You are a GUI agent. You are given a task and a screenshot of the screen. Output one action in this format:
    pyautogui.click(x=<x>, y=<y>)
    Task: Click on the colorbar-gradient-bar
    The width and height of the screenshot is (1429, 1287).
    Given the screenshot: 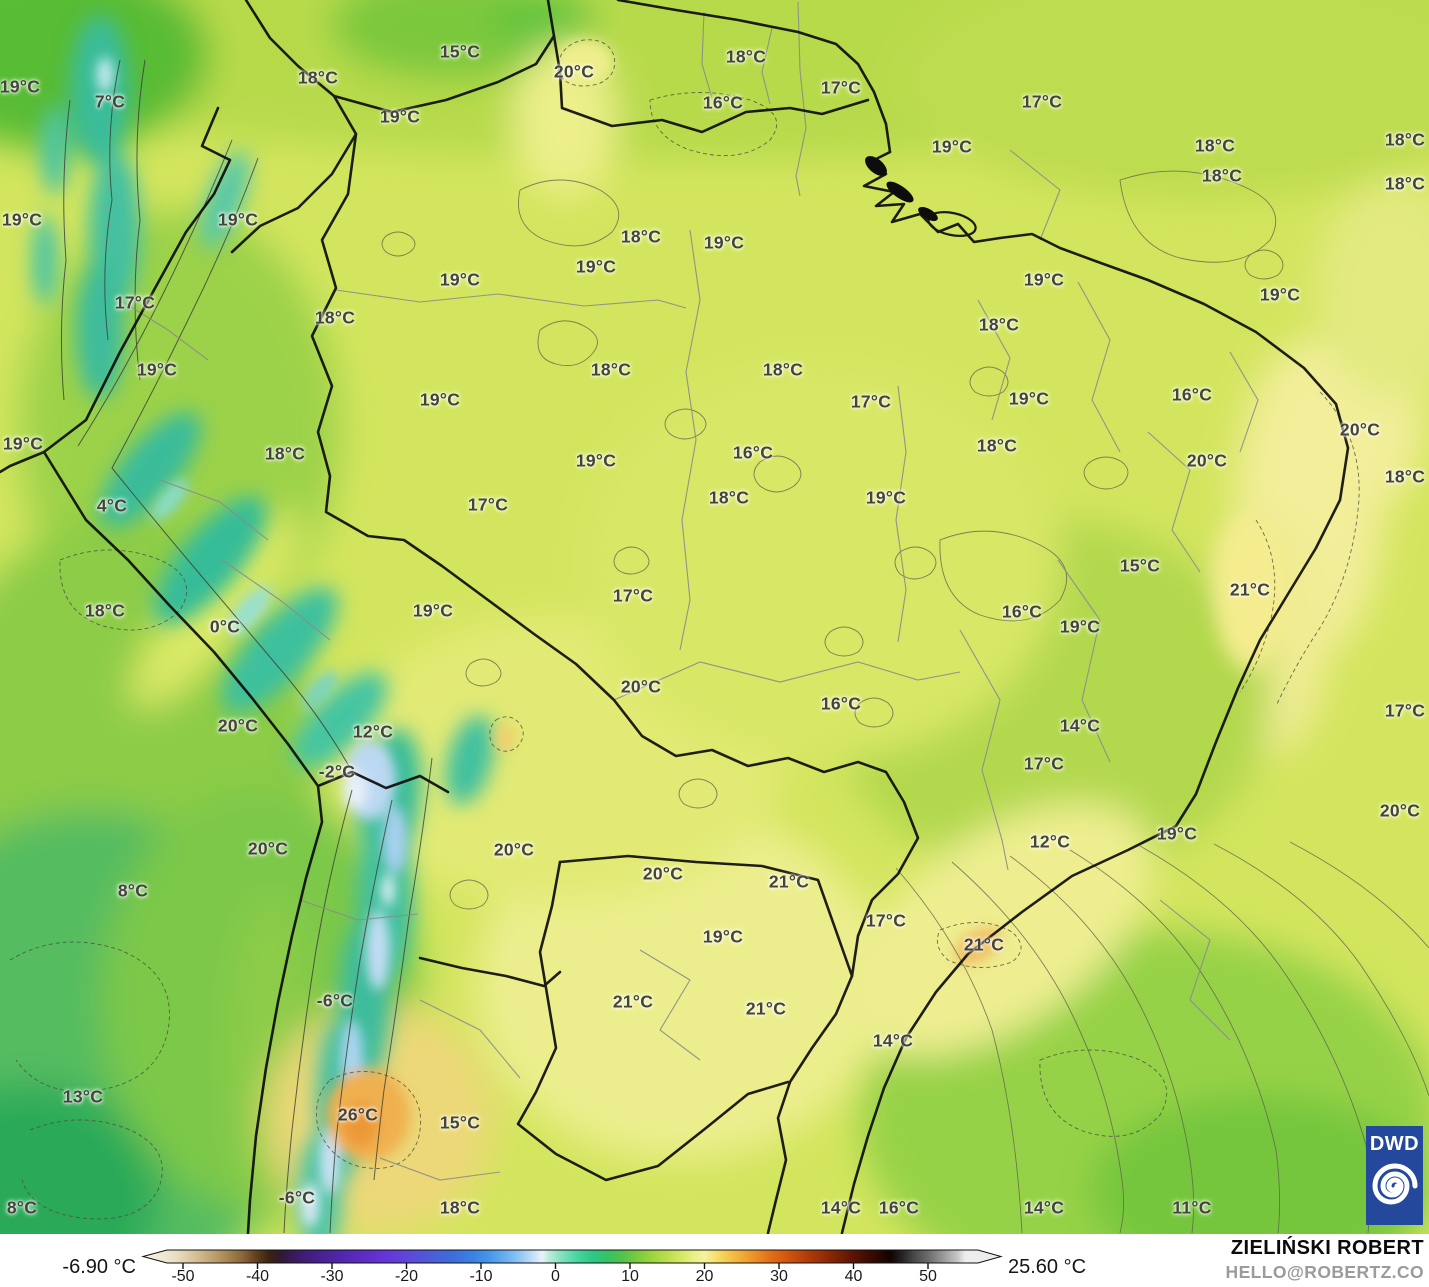 What is the action you would take?
    pyautogui.click(x=572, y=1256)
    